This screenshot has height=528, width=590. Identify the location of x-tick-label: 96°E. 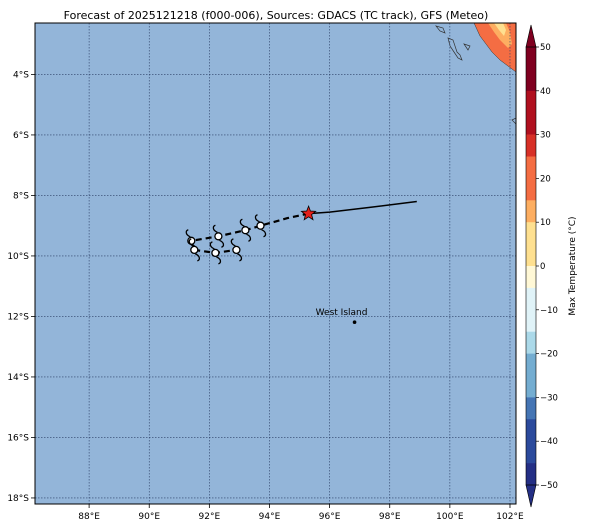
(330, 517).